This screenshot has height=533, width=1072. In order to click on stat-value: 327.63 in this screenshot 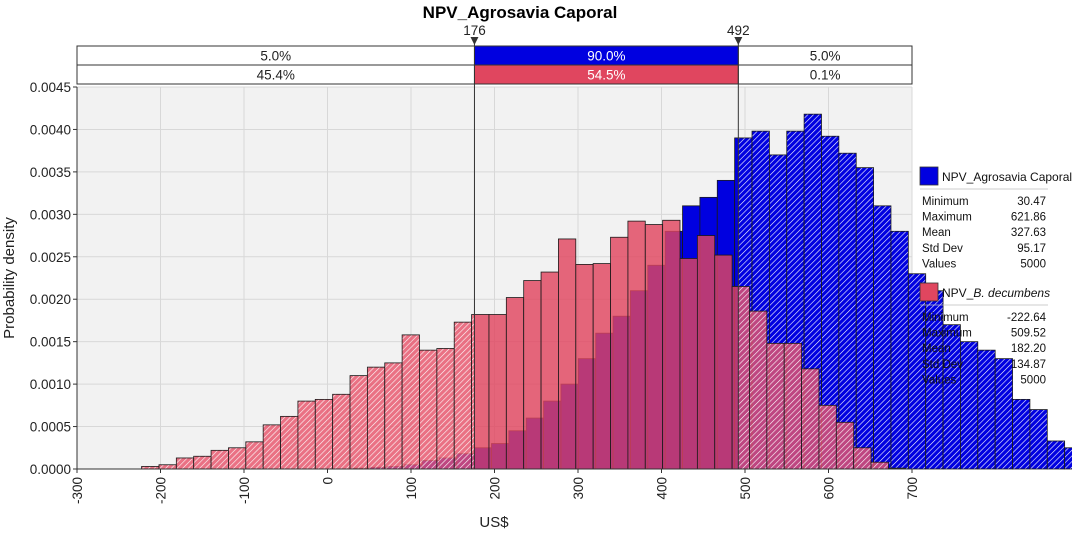, I will do `click(1028, 233)`.